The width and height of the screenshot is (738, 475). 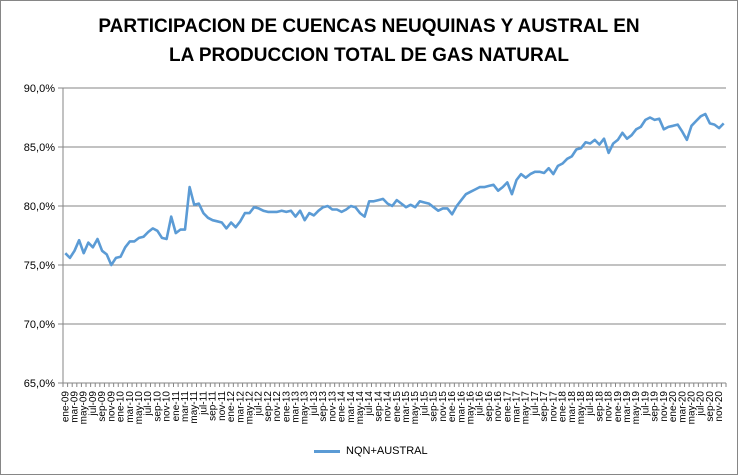 I want to click on x-tick-label: mar-19, so click(x=627, y=407).